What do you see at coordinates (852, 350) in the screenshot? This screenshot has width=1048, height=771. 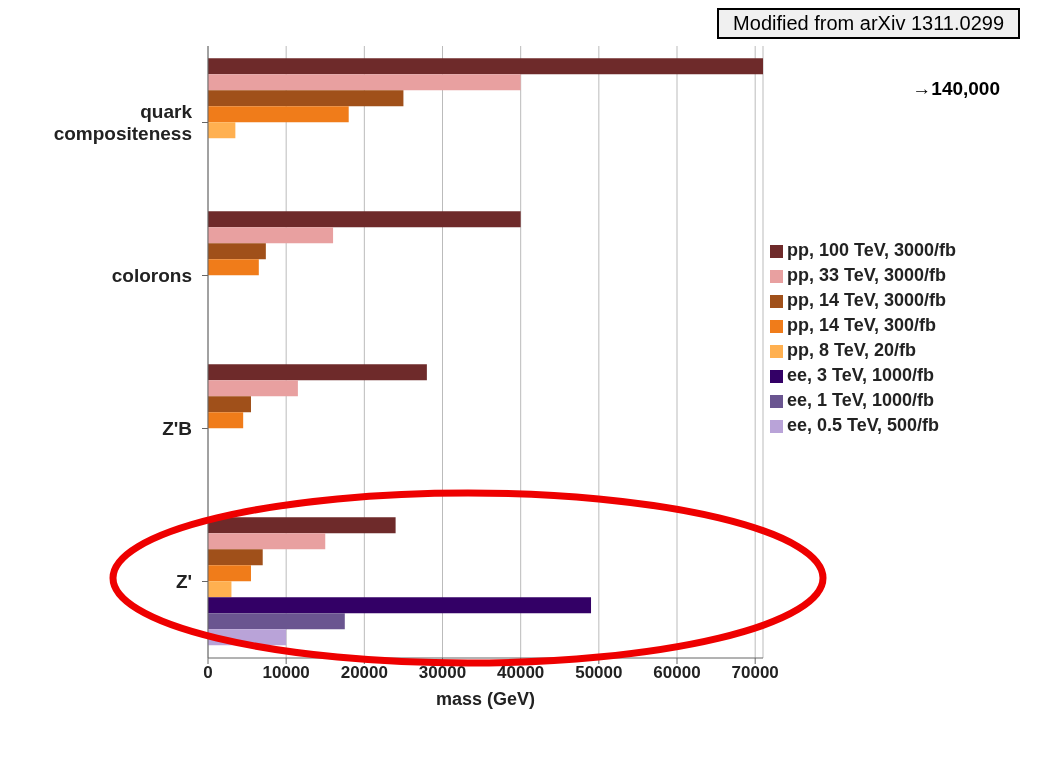 I see `legend-label: pp, 8 TeV, 20/fb` at bounding box center [852, 350].